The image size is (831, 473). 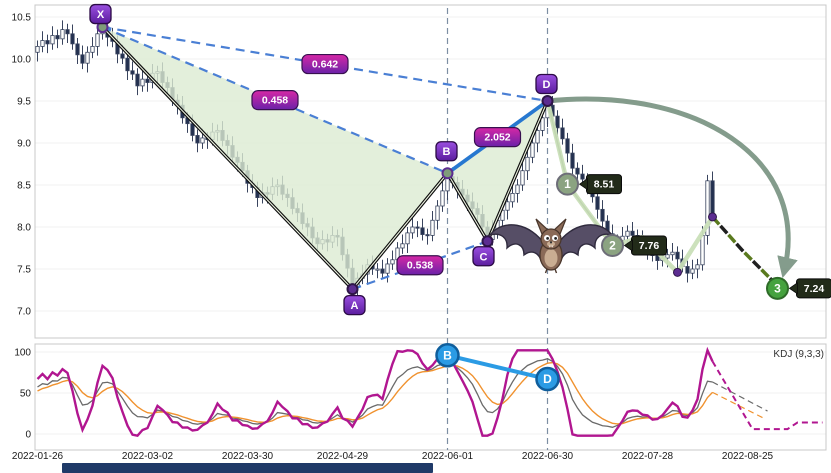 I want to click on bat-illustration, so click(x=551, y=246).